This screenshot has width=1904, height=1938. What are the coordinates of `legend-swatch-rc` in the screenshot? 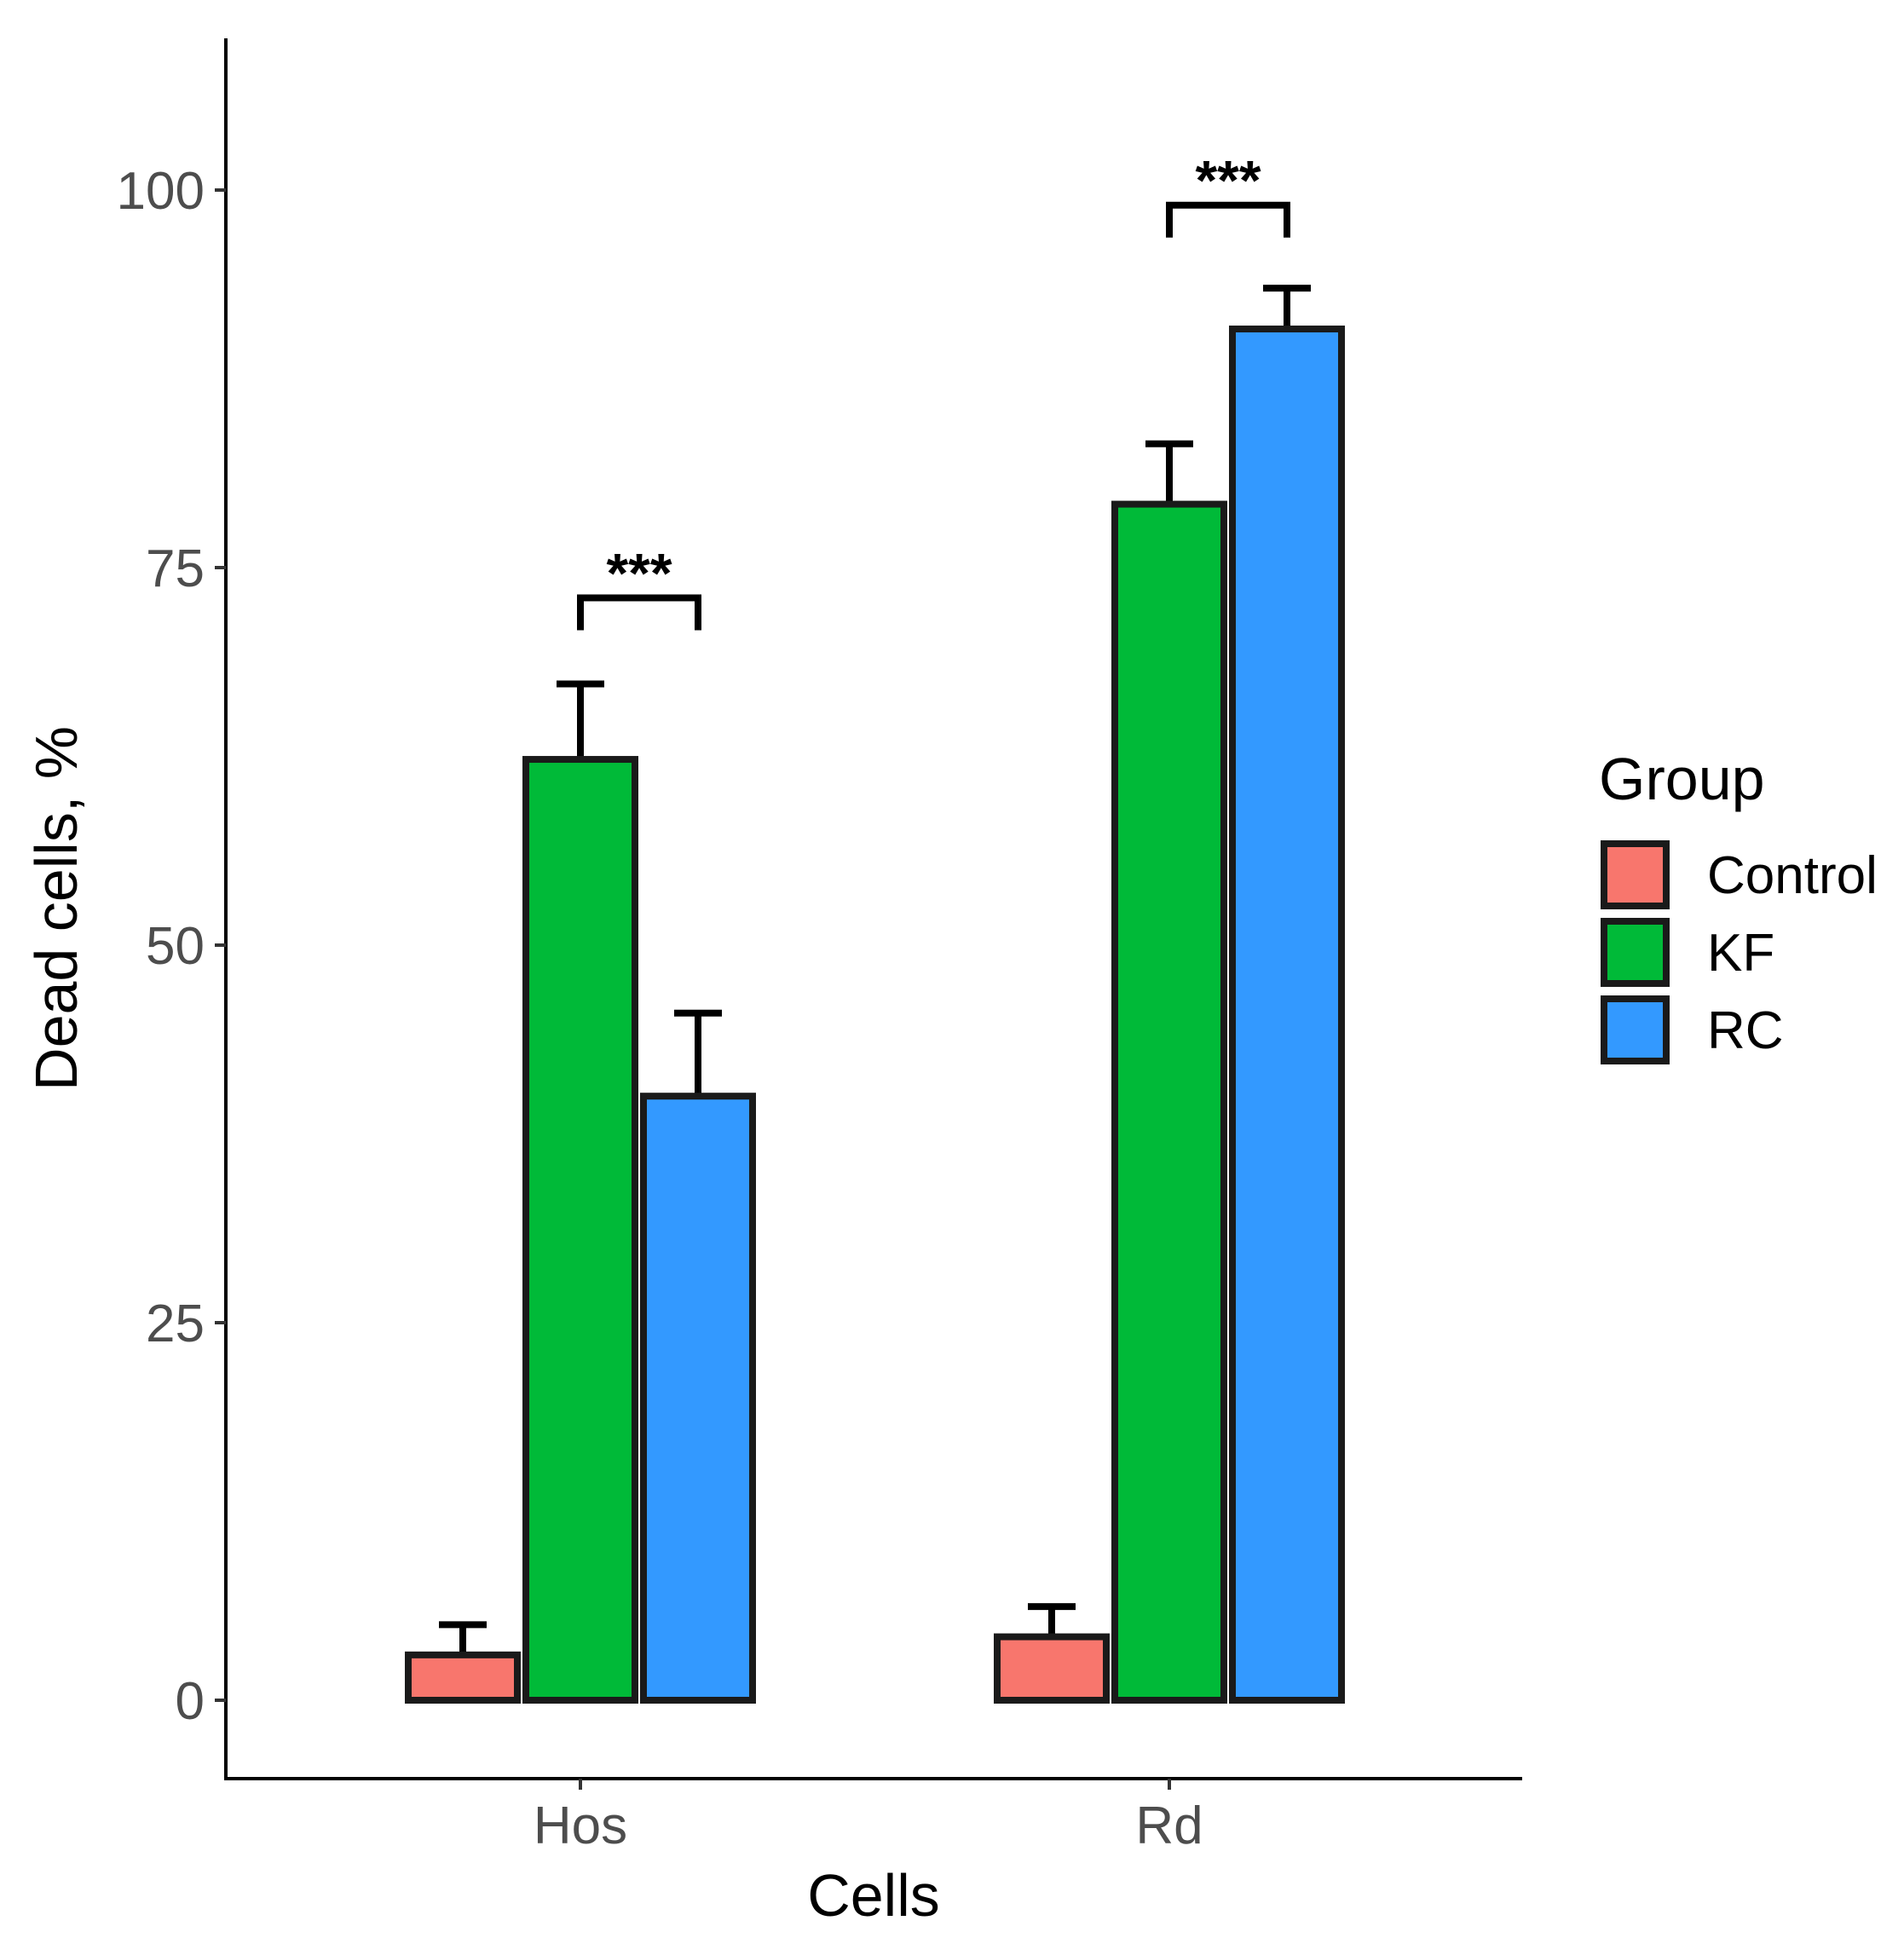 It's located at (1635, 1029).